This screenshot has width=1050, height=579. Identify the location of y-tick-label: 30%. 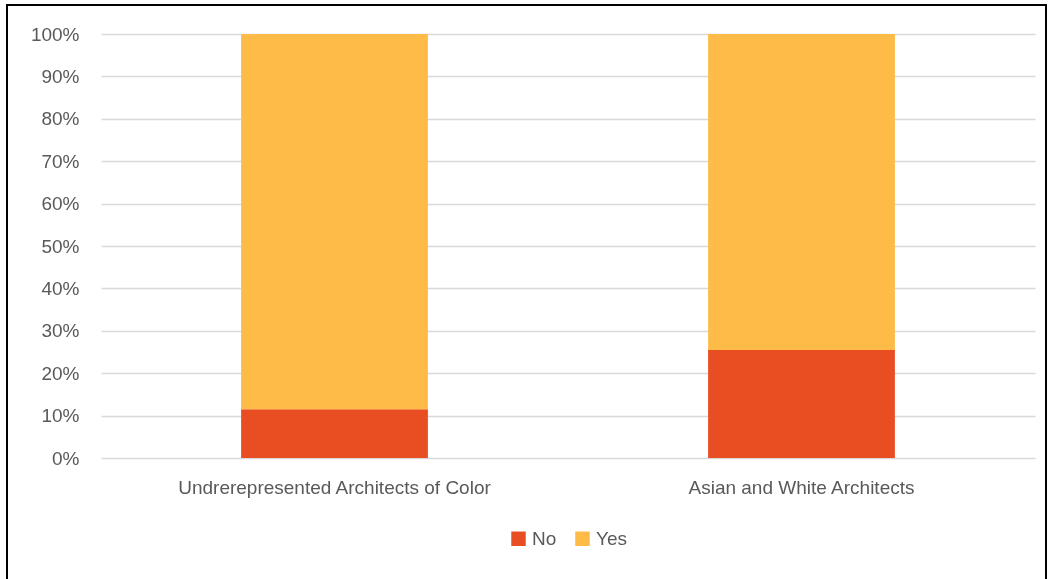
(60, 331).